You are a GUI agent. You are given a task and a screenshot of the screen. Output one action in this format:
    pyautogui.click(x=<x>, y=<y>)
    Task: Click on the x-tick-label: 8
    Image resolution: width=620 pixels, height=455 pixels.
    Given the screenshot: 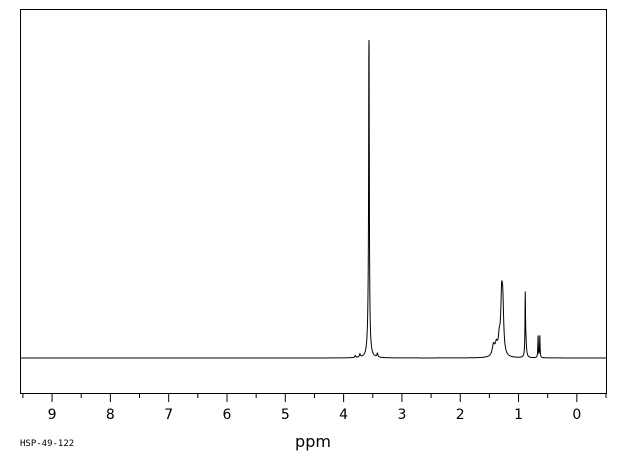 What is the action you would take?
    pyautogui.click(x=110, y=415)
    